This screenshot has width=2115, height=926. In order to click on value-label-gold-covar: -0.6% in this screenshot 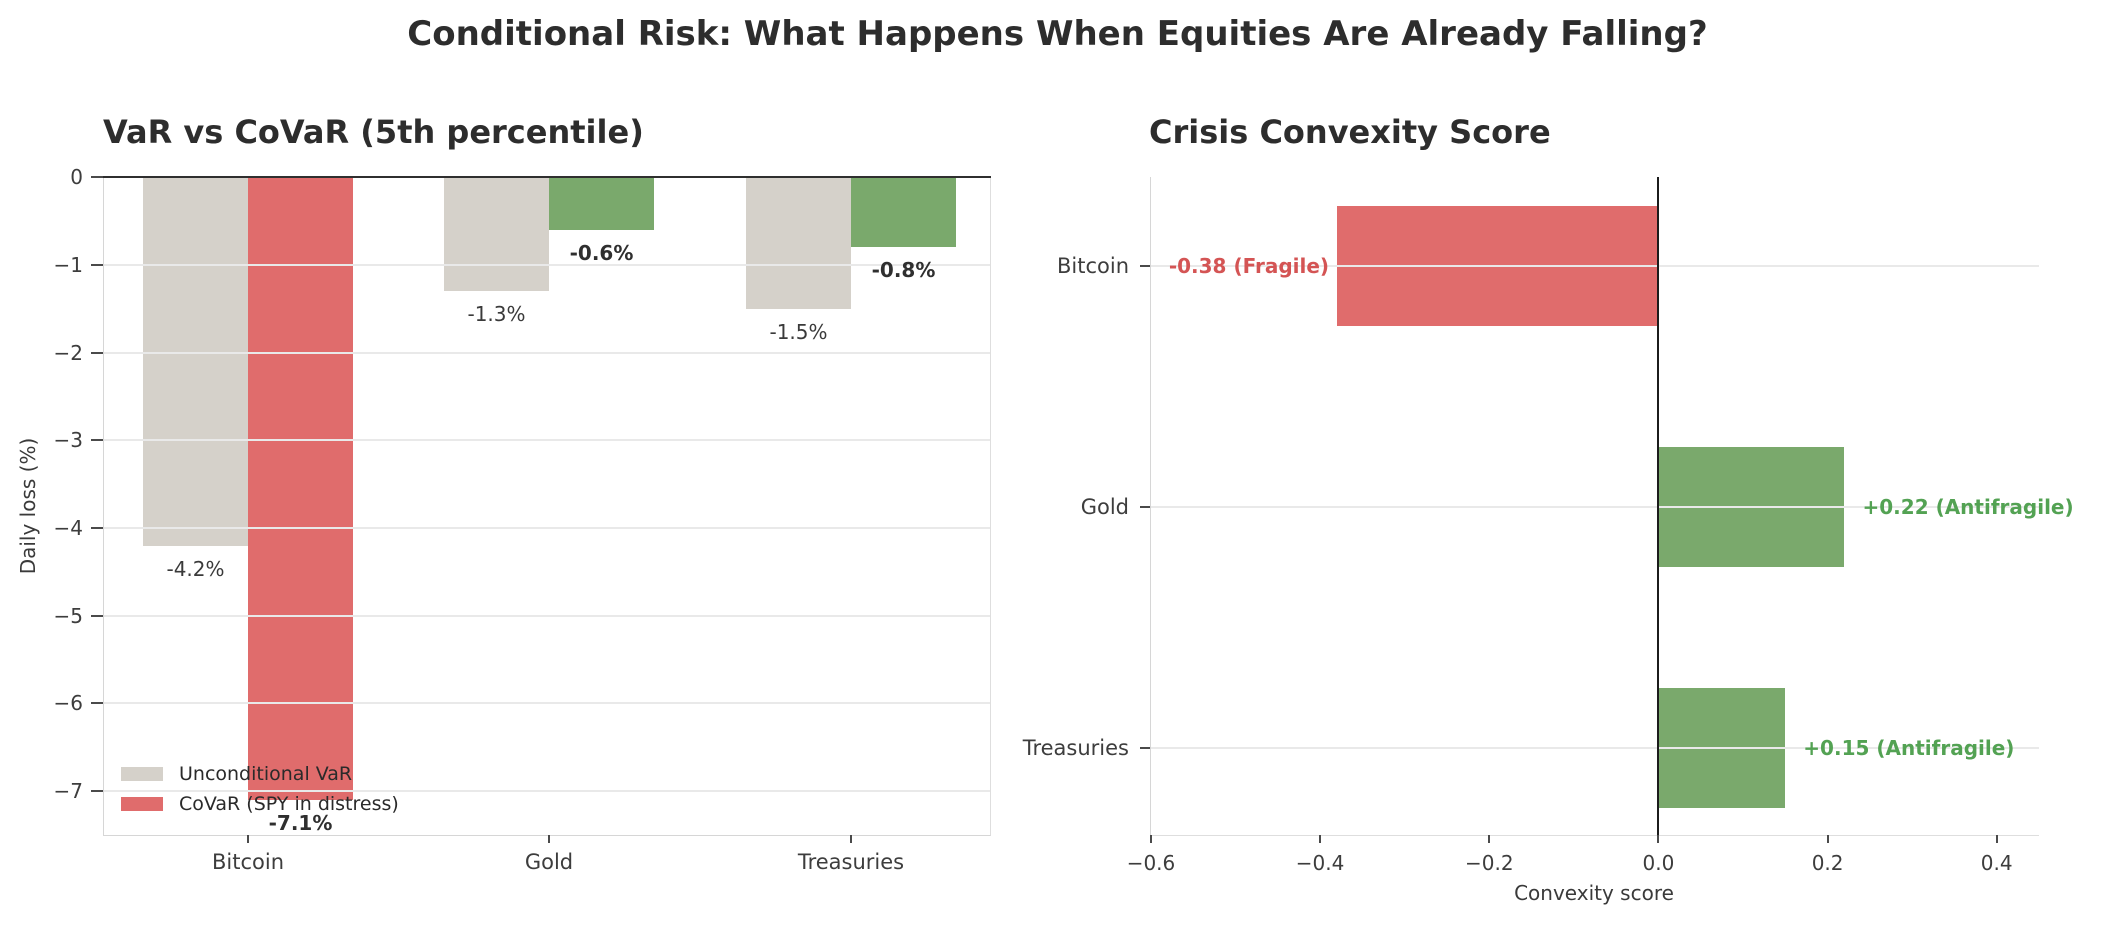, I will do `click(601, 252)`.